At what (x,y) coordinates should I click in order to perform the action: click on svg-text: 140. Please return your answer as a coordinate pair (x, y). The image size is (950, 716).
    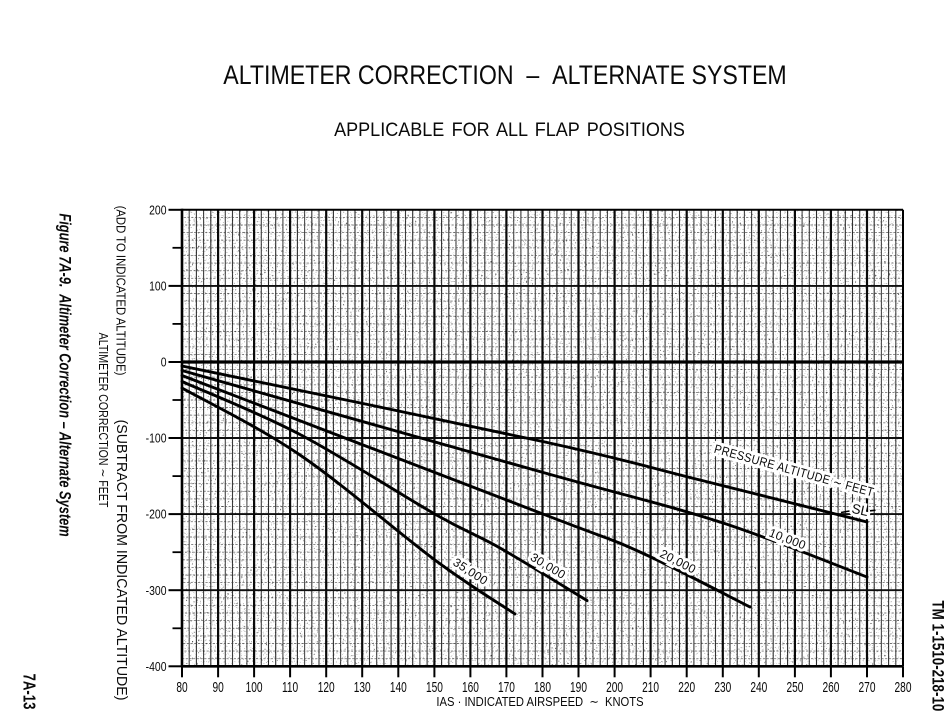
    Looking at the image, I should click on (398, 687).